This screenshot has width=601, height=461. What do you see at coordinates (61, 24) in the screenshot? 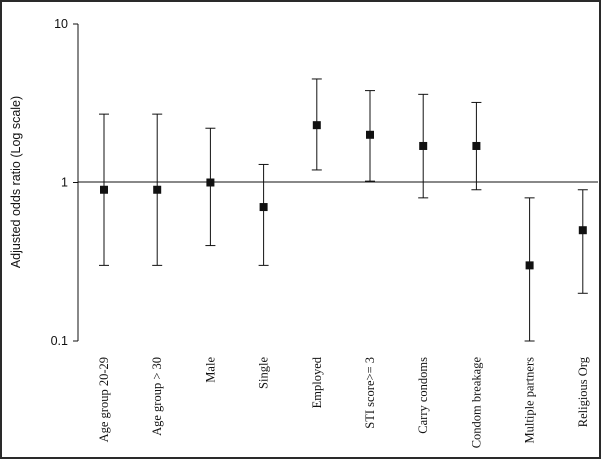
I see `y-tick-label: 10` at bounding box center [61, 24].